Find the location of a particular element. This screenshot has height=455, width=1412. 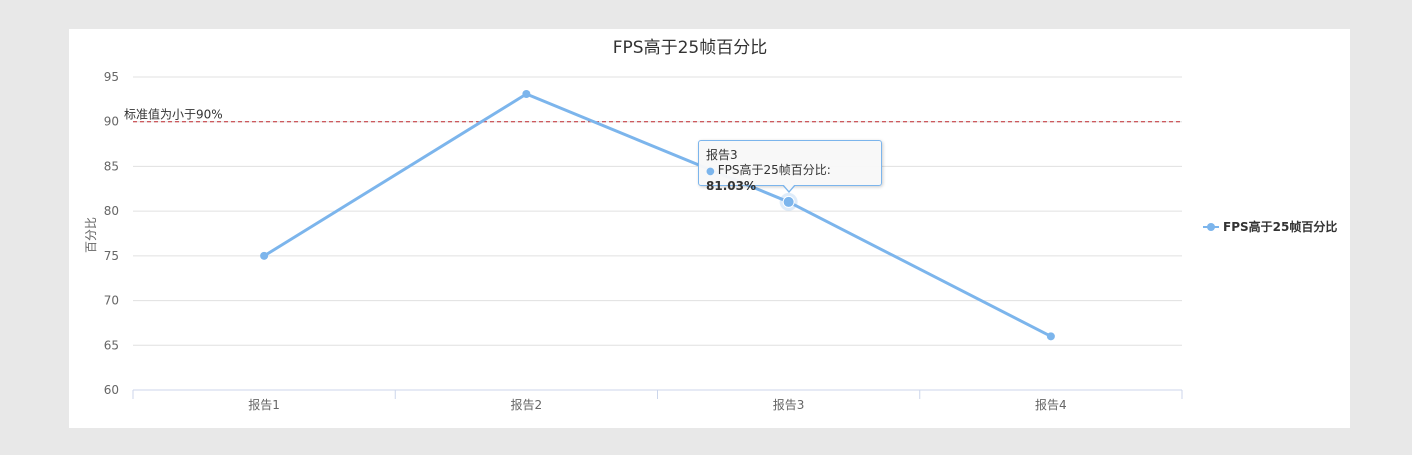

y-axis-title: 百分比 is located at coordinates (91, 235).